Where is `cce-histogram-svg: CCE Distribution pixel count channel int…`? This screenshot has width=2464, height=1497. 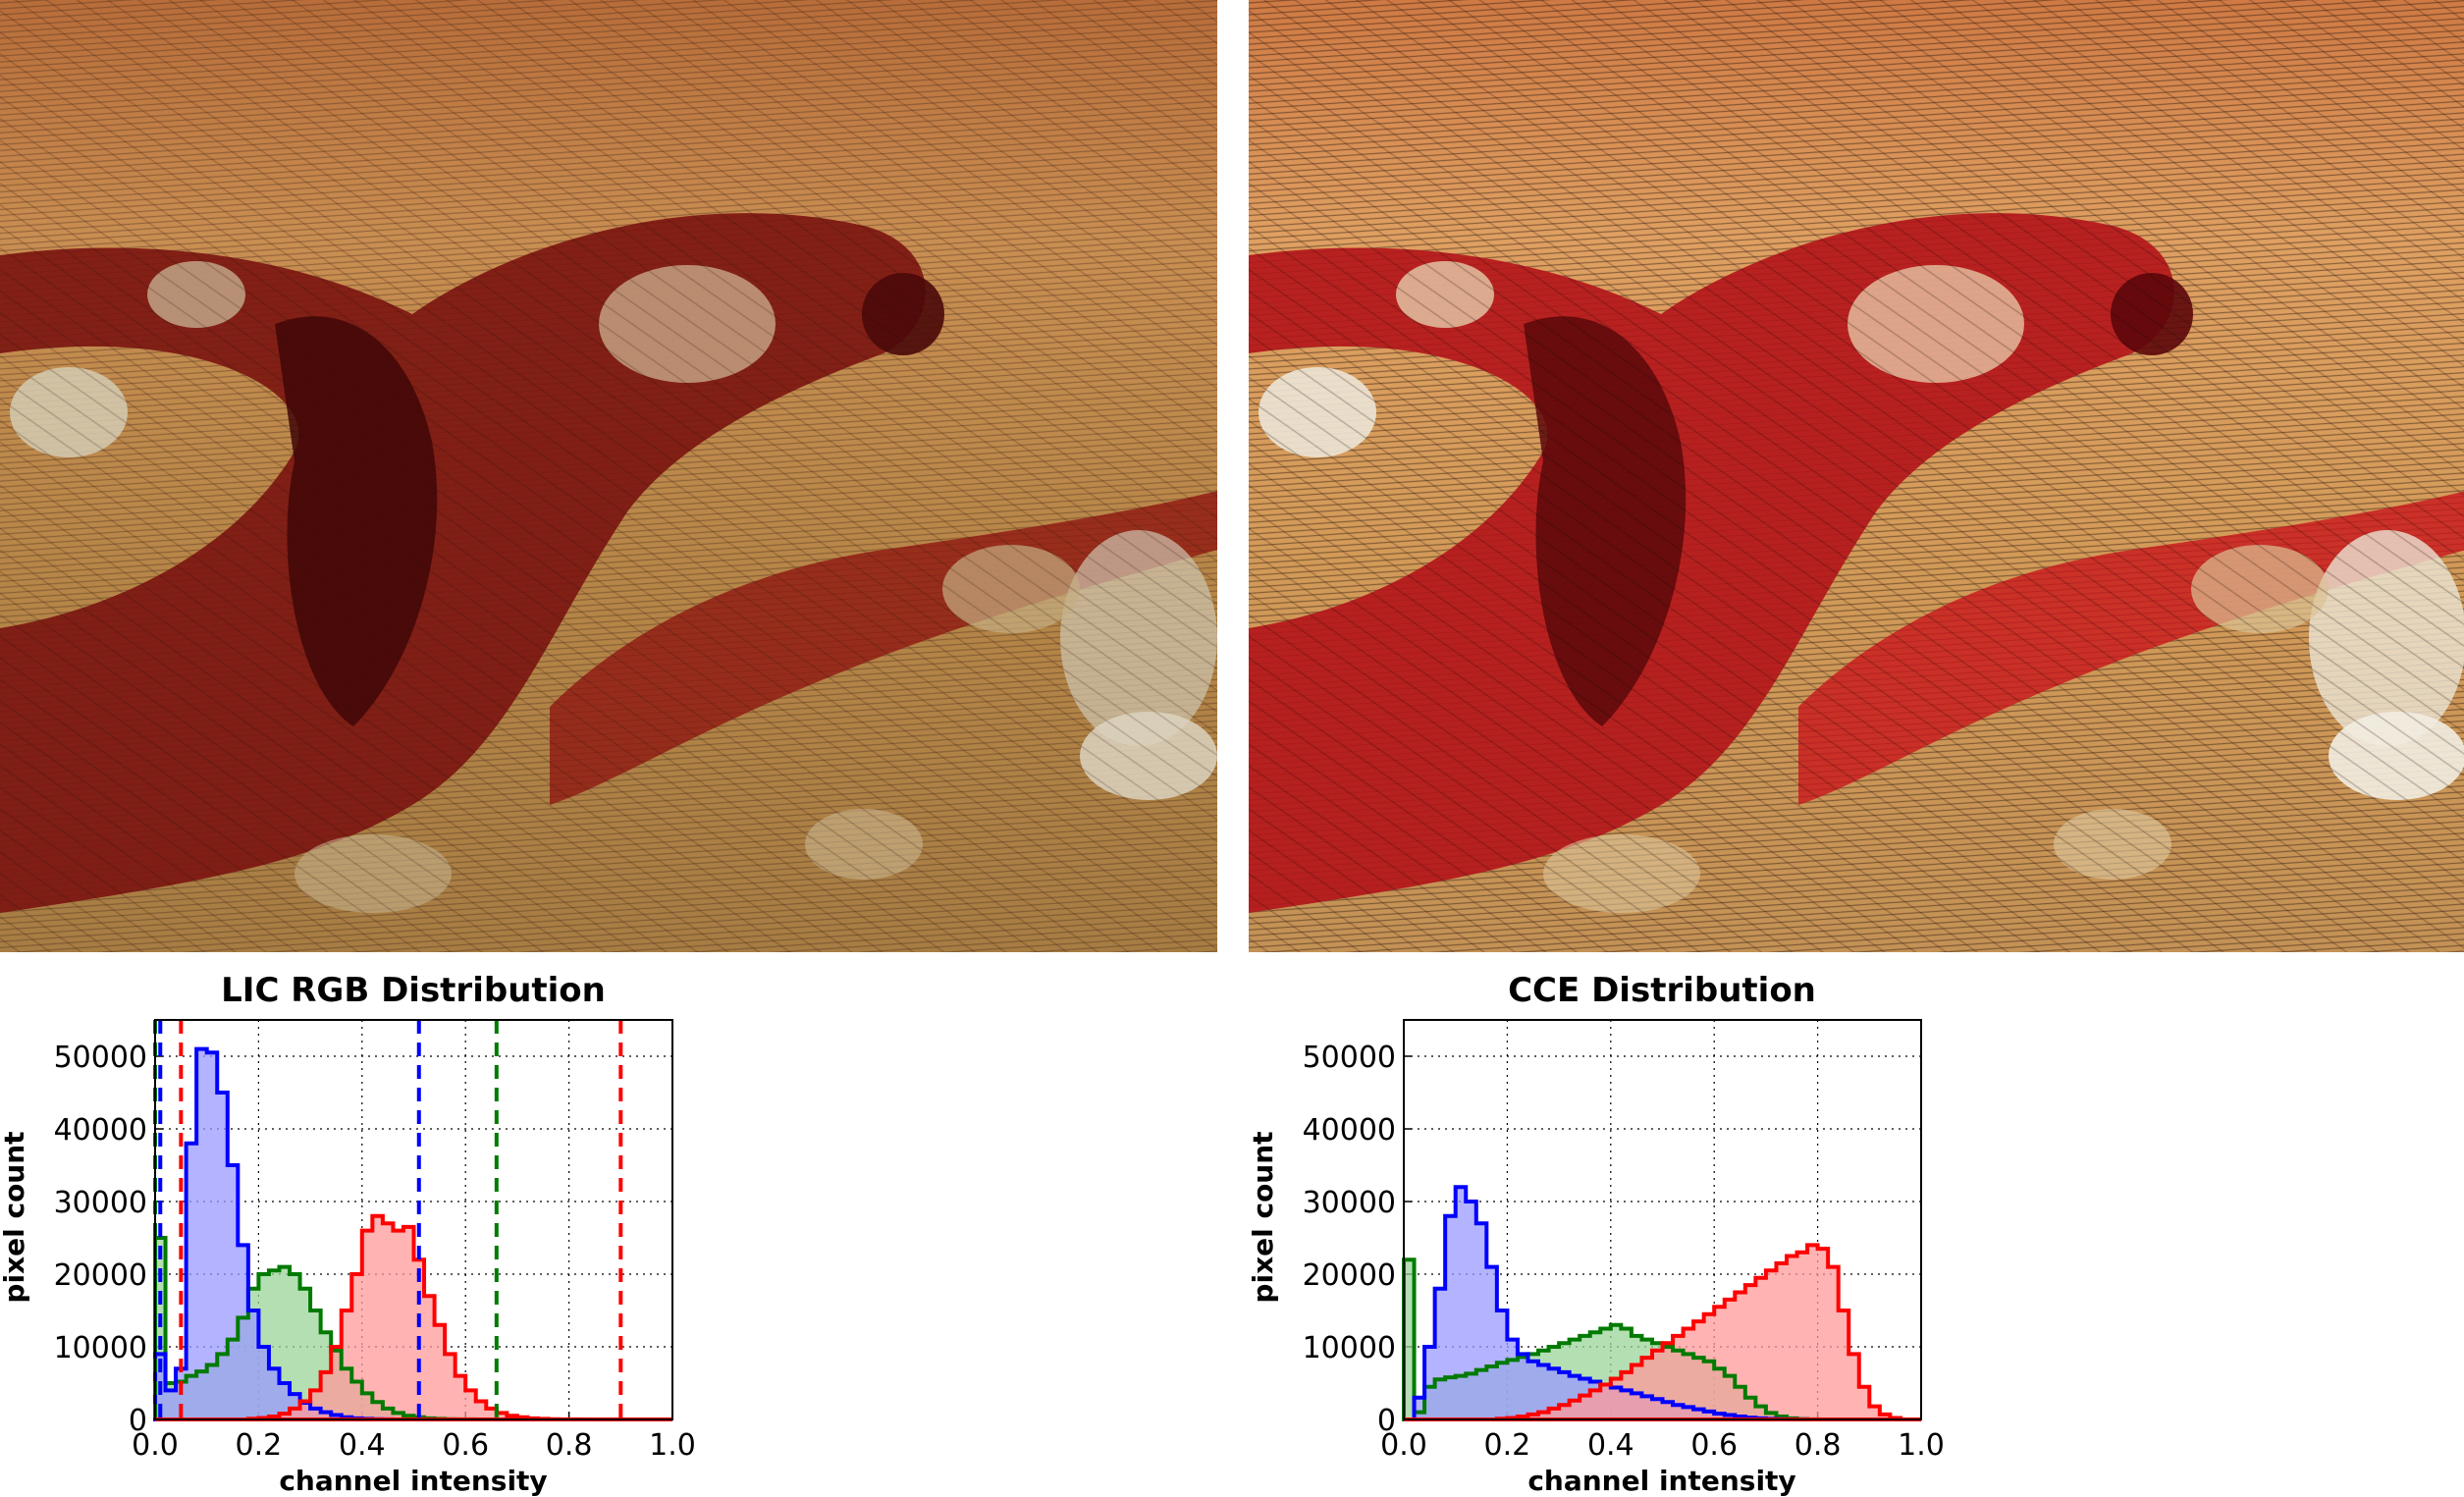 cce-histogram-svg: CCE Distribution pixel count channel int… is located at coordinates (1597, 1234).